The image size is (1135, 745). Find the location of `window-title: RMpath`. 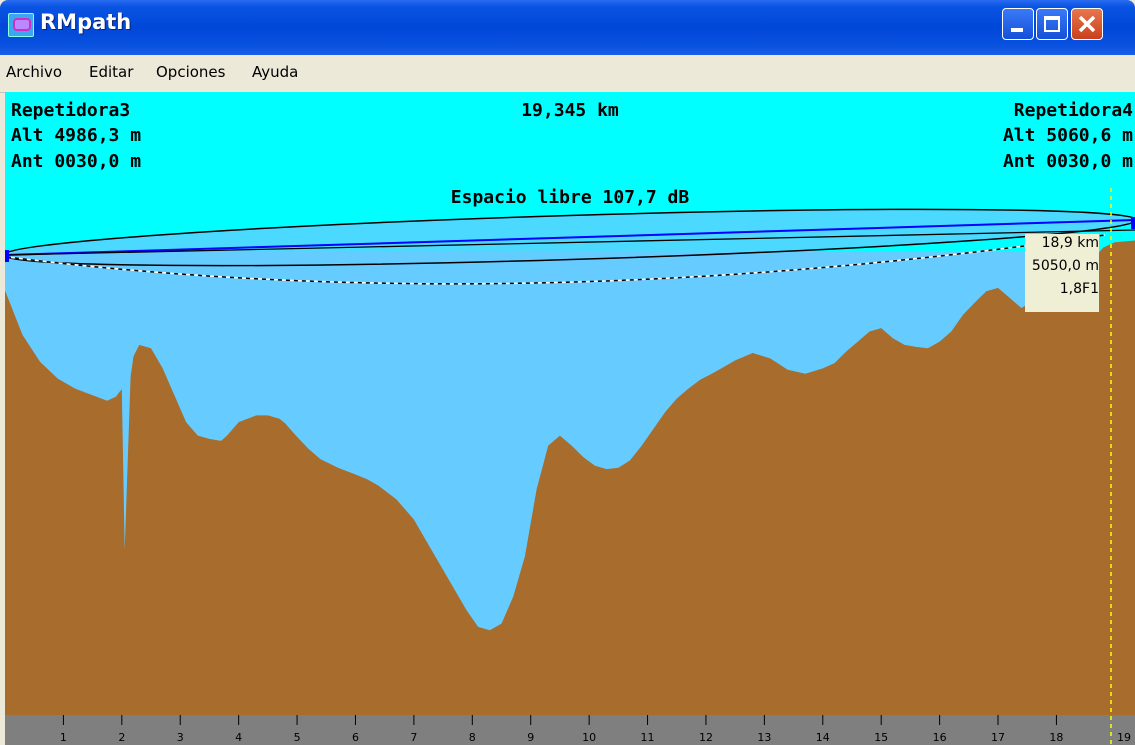

window-title: RMpath is located at coordinates (86, 22).